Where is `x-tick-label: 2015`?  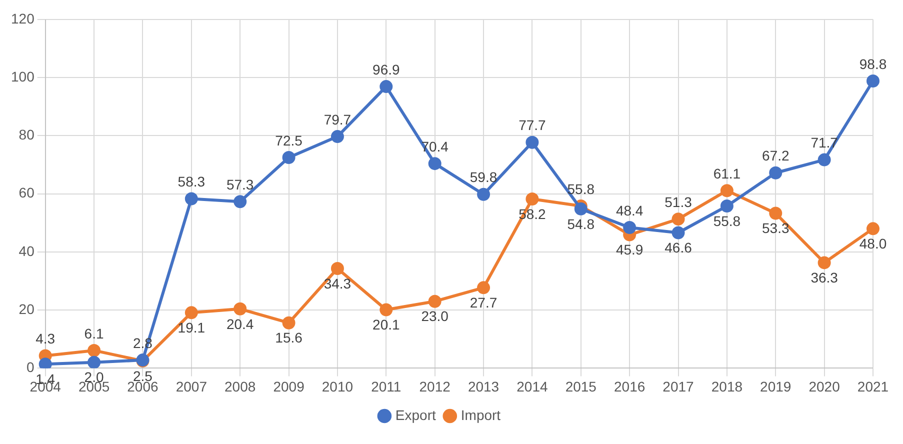 x-tick-label: 2015 is located at coordinates (581, 386).